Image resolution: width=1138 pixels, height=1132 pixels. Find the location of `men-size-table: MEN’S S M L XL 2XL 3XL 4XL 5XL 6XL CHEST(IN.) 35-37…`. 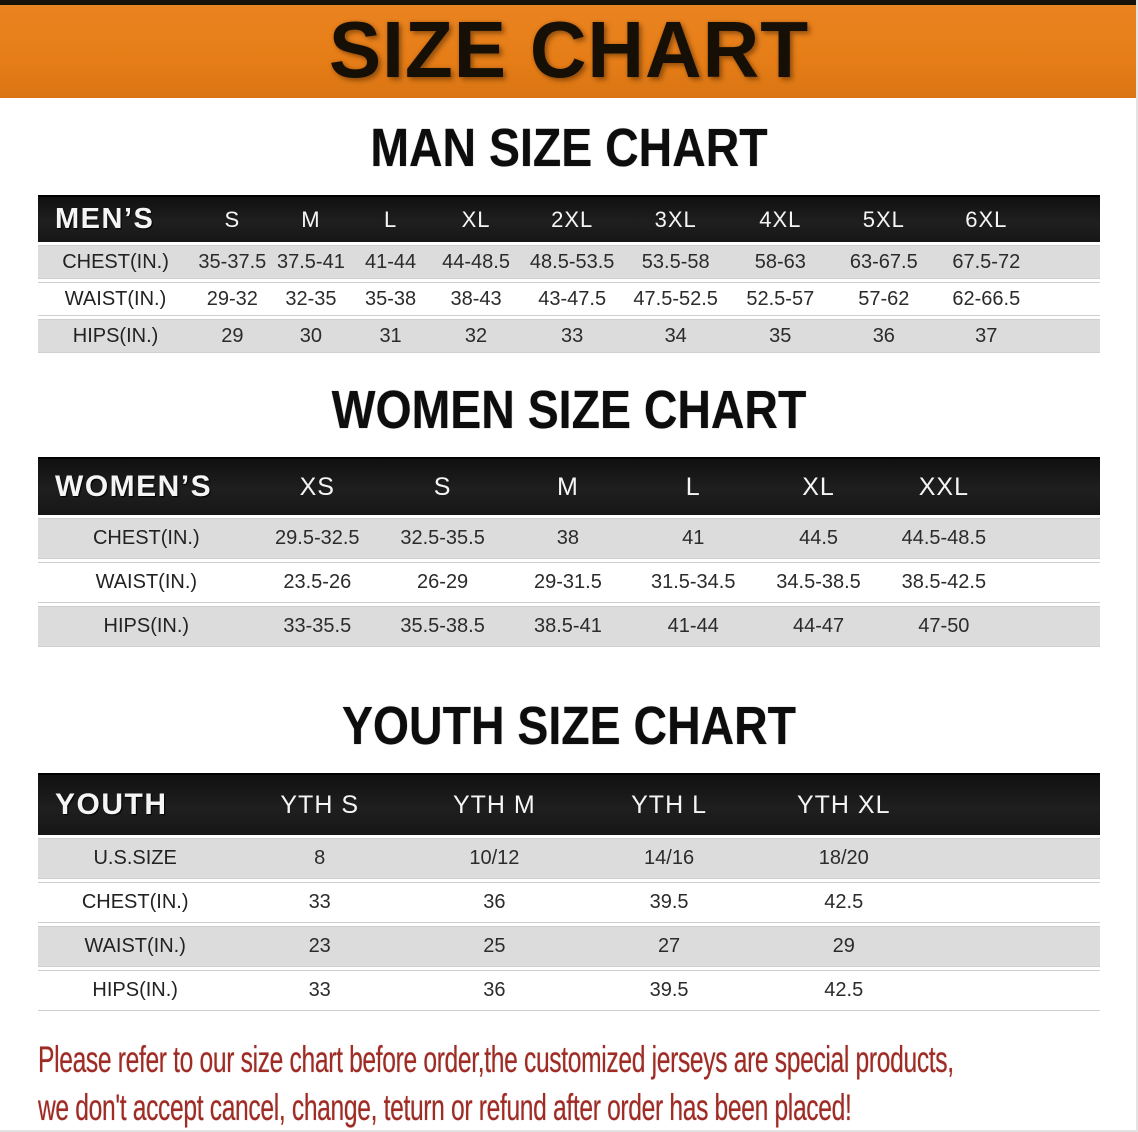

men-size-table: MEN’S S M L XL 2XL 3XL 4XL 5XL 6XL CHEST(IN.) 35-37… is located at coordinates (569, 274).